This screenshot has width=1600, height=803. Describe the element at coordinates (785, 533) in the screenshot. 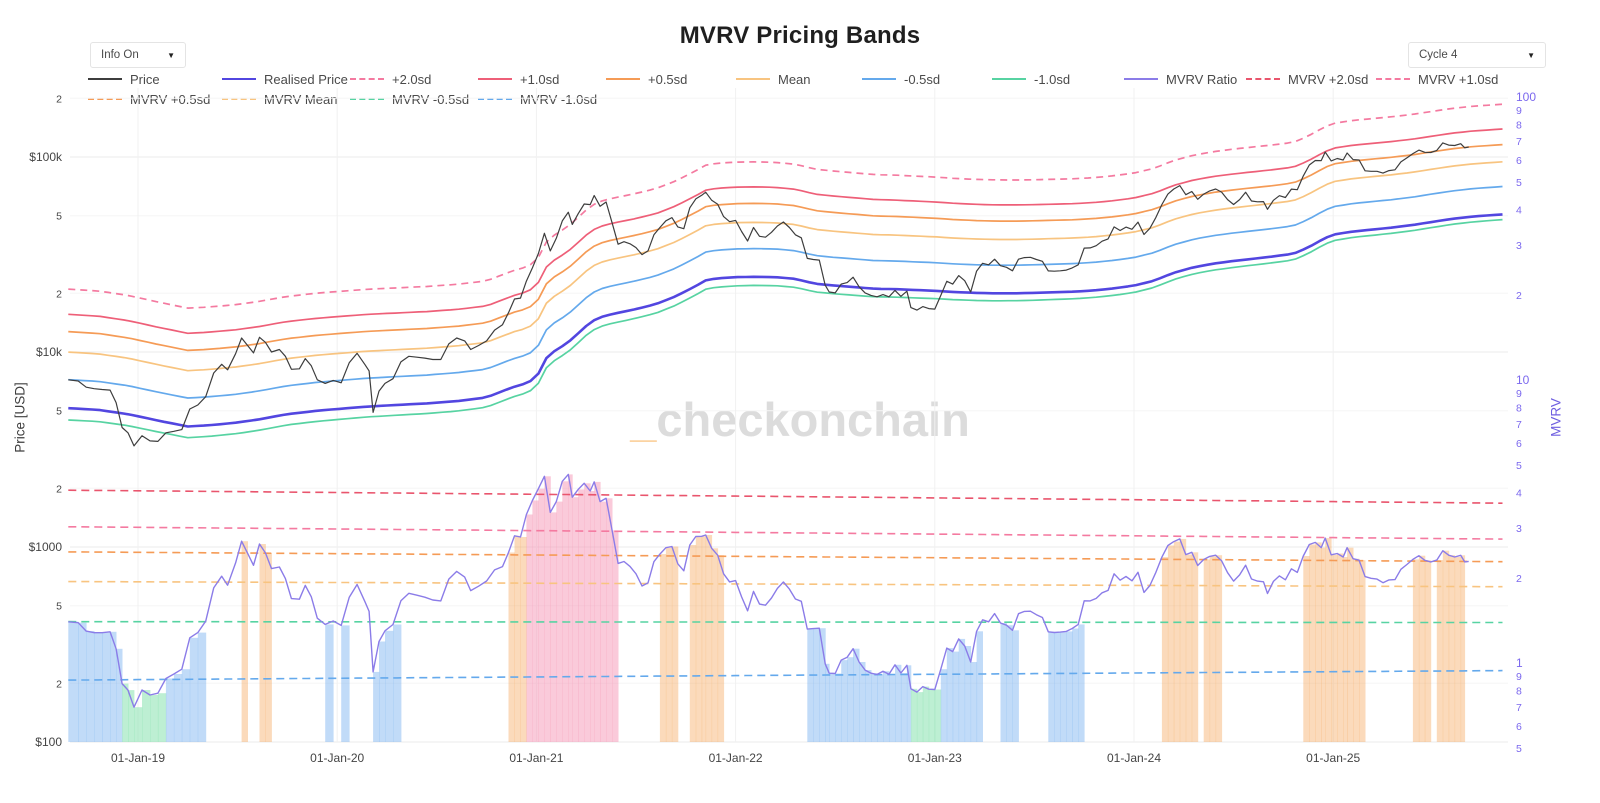

I see `mvrv-band-line-+1.0sd` at that location.